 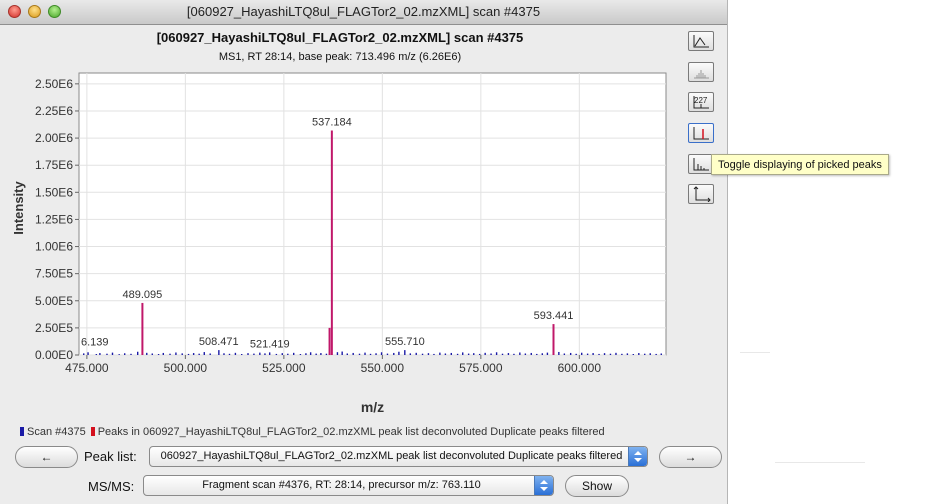 I want to click on toolbar-tooltip: Toggle displaying of picked peaks, so click(x=800, y=164).